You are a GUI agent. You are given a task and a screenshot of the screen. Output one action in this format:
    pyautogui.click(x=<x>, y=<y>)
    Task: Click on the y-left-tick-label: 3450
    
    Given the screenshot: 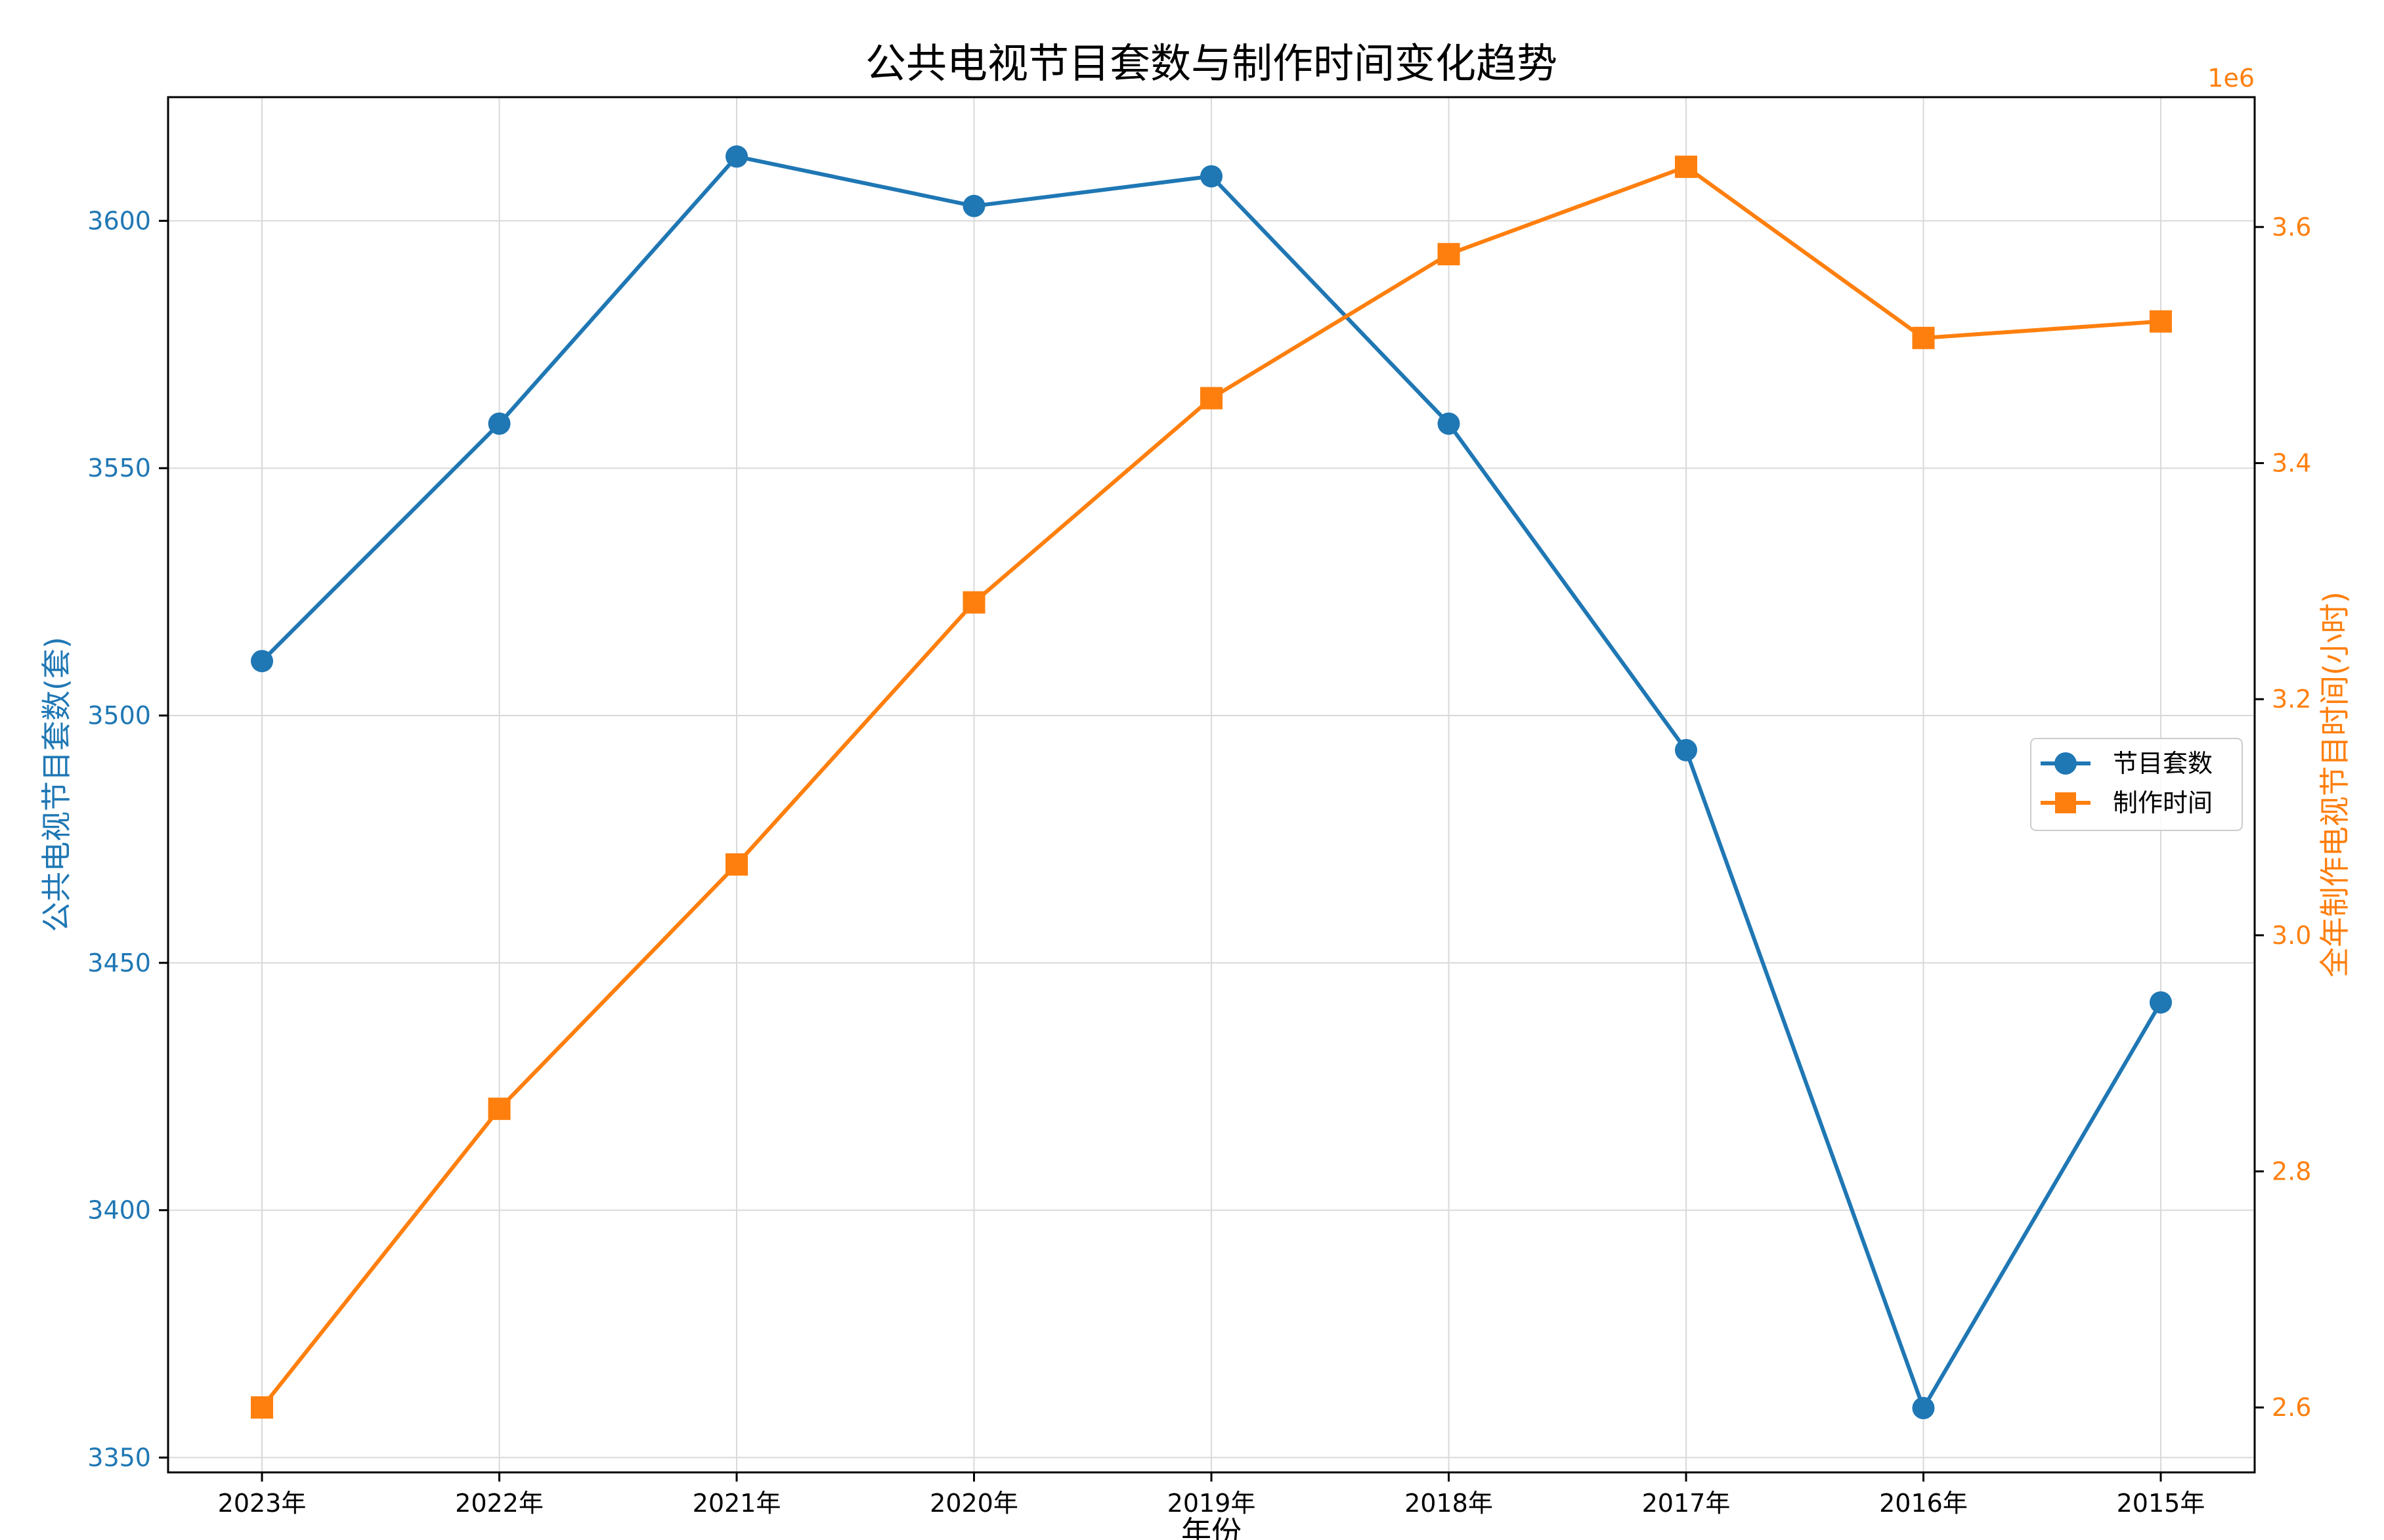 What is the action you would take?
    pyautogui.click(x=119, y=963)
    